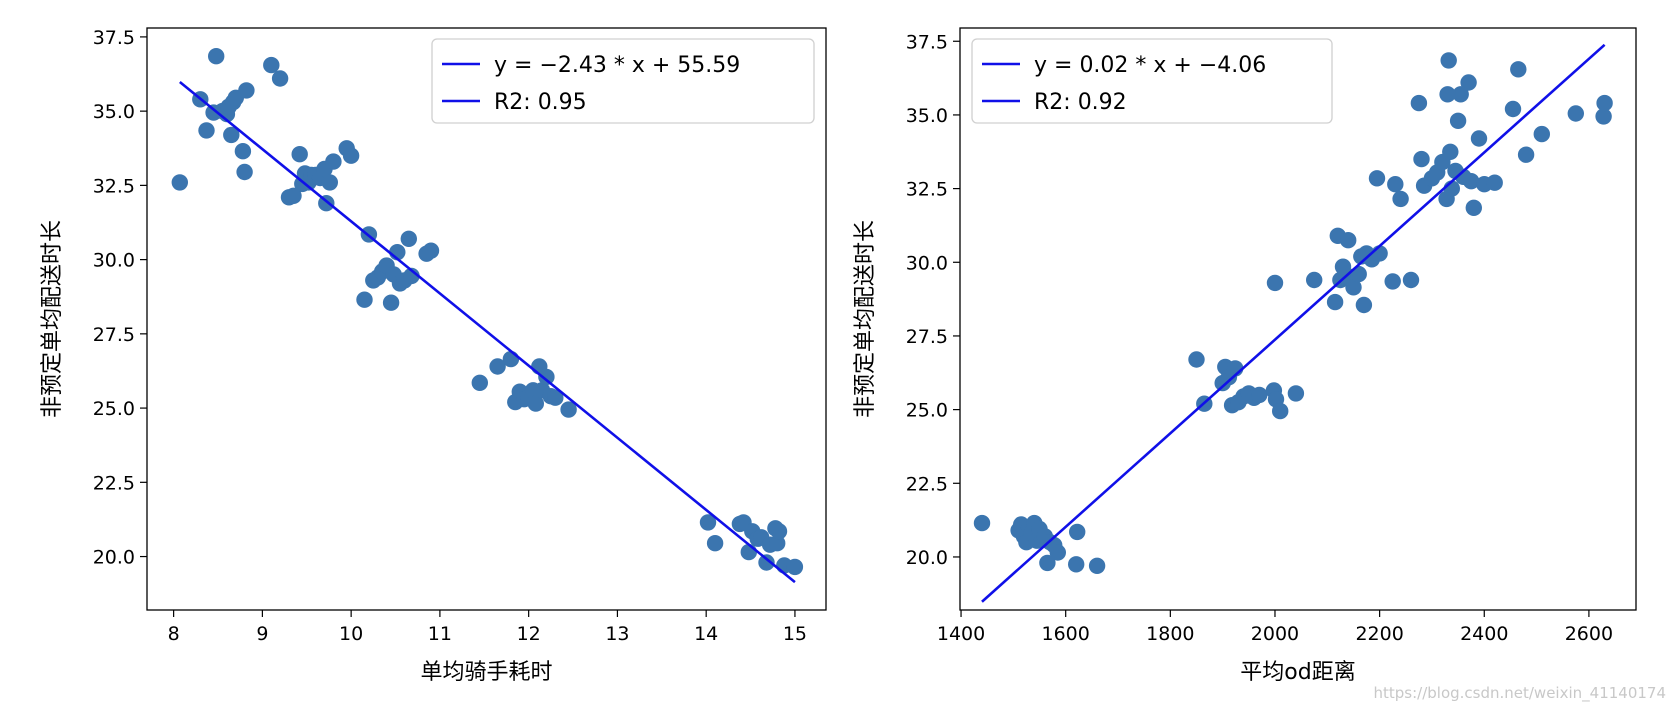  What do you see at coordinates (1080, 102) in the screenshot?
I see `legend-entry: R2: 0.92` at bounding box center [1080, 102].